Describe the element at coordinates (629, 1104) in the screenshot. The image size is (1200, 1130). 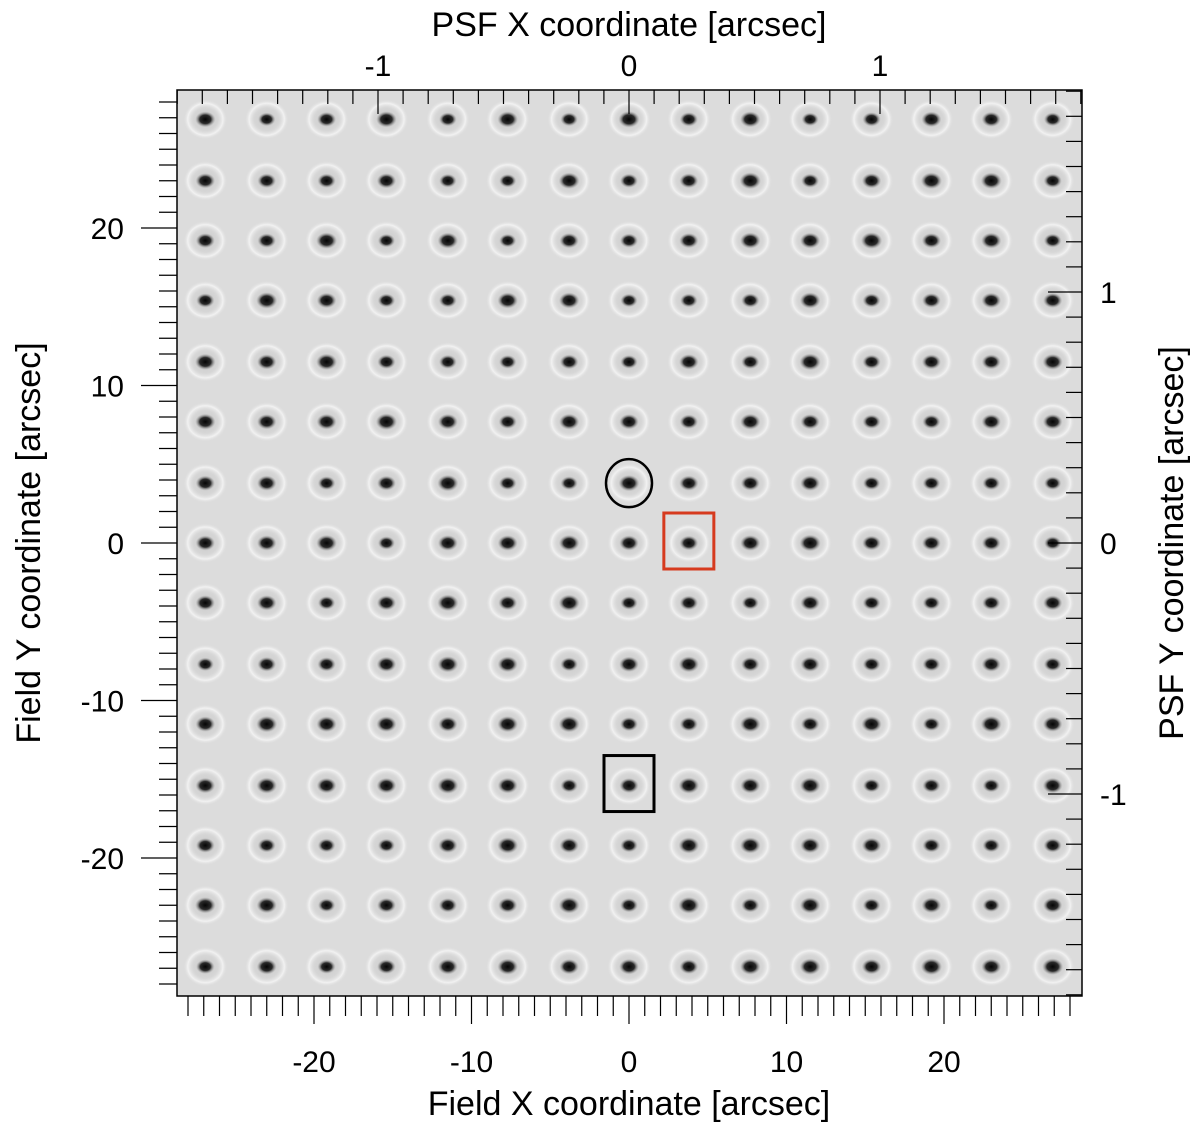
I see `bottom-axis-title: Field X coordinate [arcsec]` at that location.